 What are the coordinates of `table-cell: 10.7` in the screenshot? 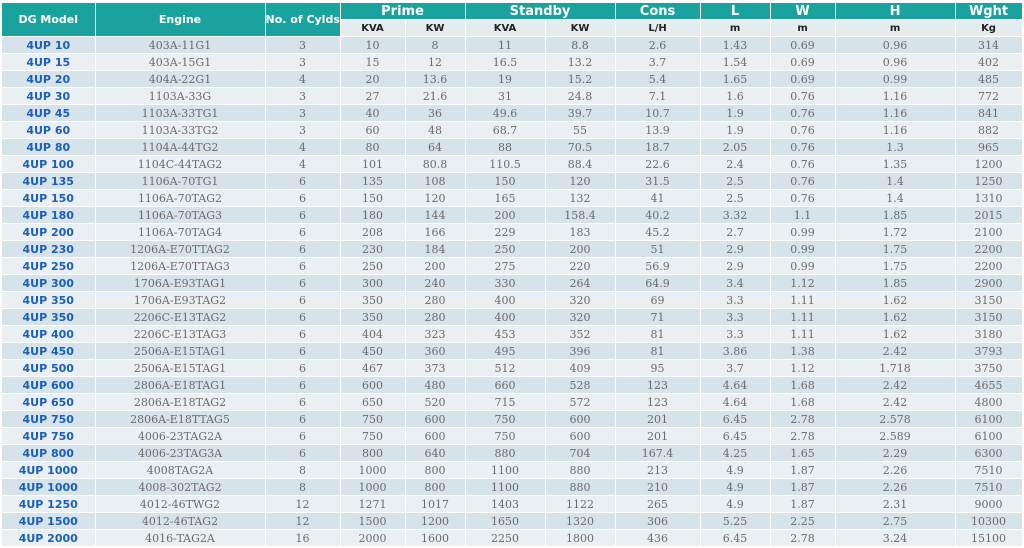 It's located at (658, 113).